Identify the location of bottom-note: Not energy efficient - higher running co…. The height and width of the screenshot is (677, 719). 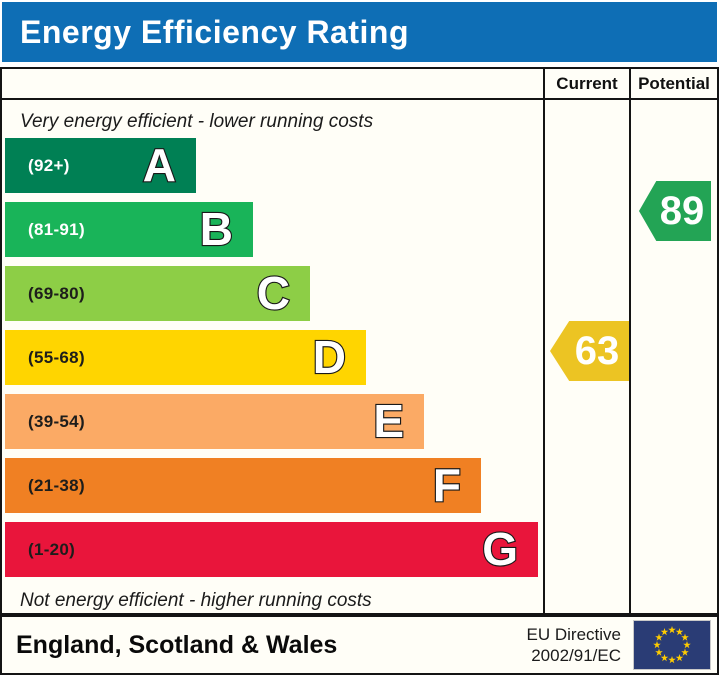
(196, 600).